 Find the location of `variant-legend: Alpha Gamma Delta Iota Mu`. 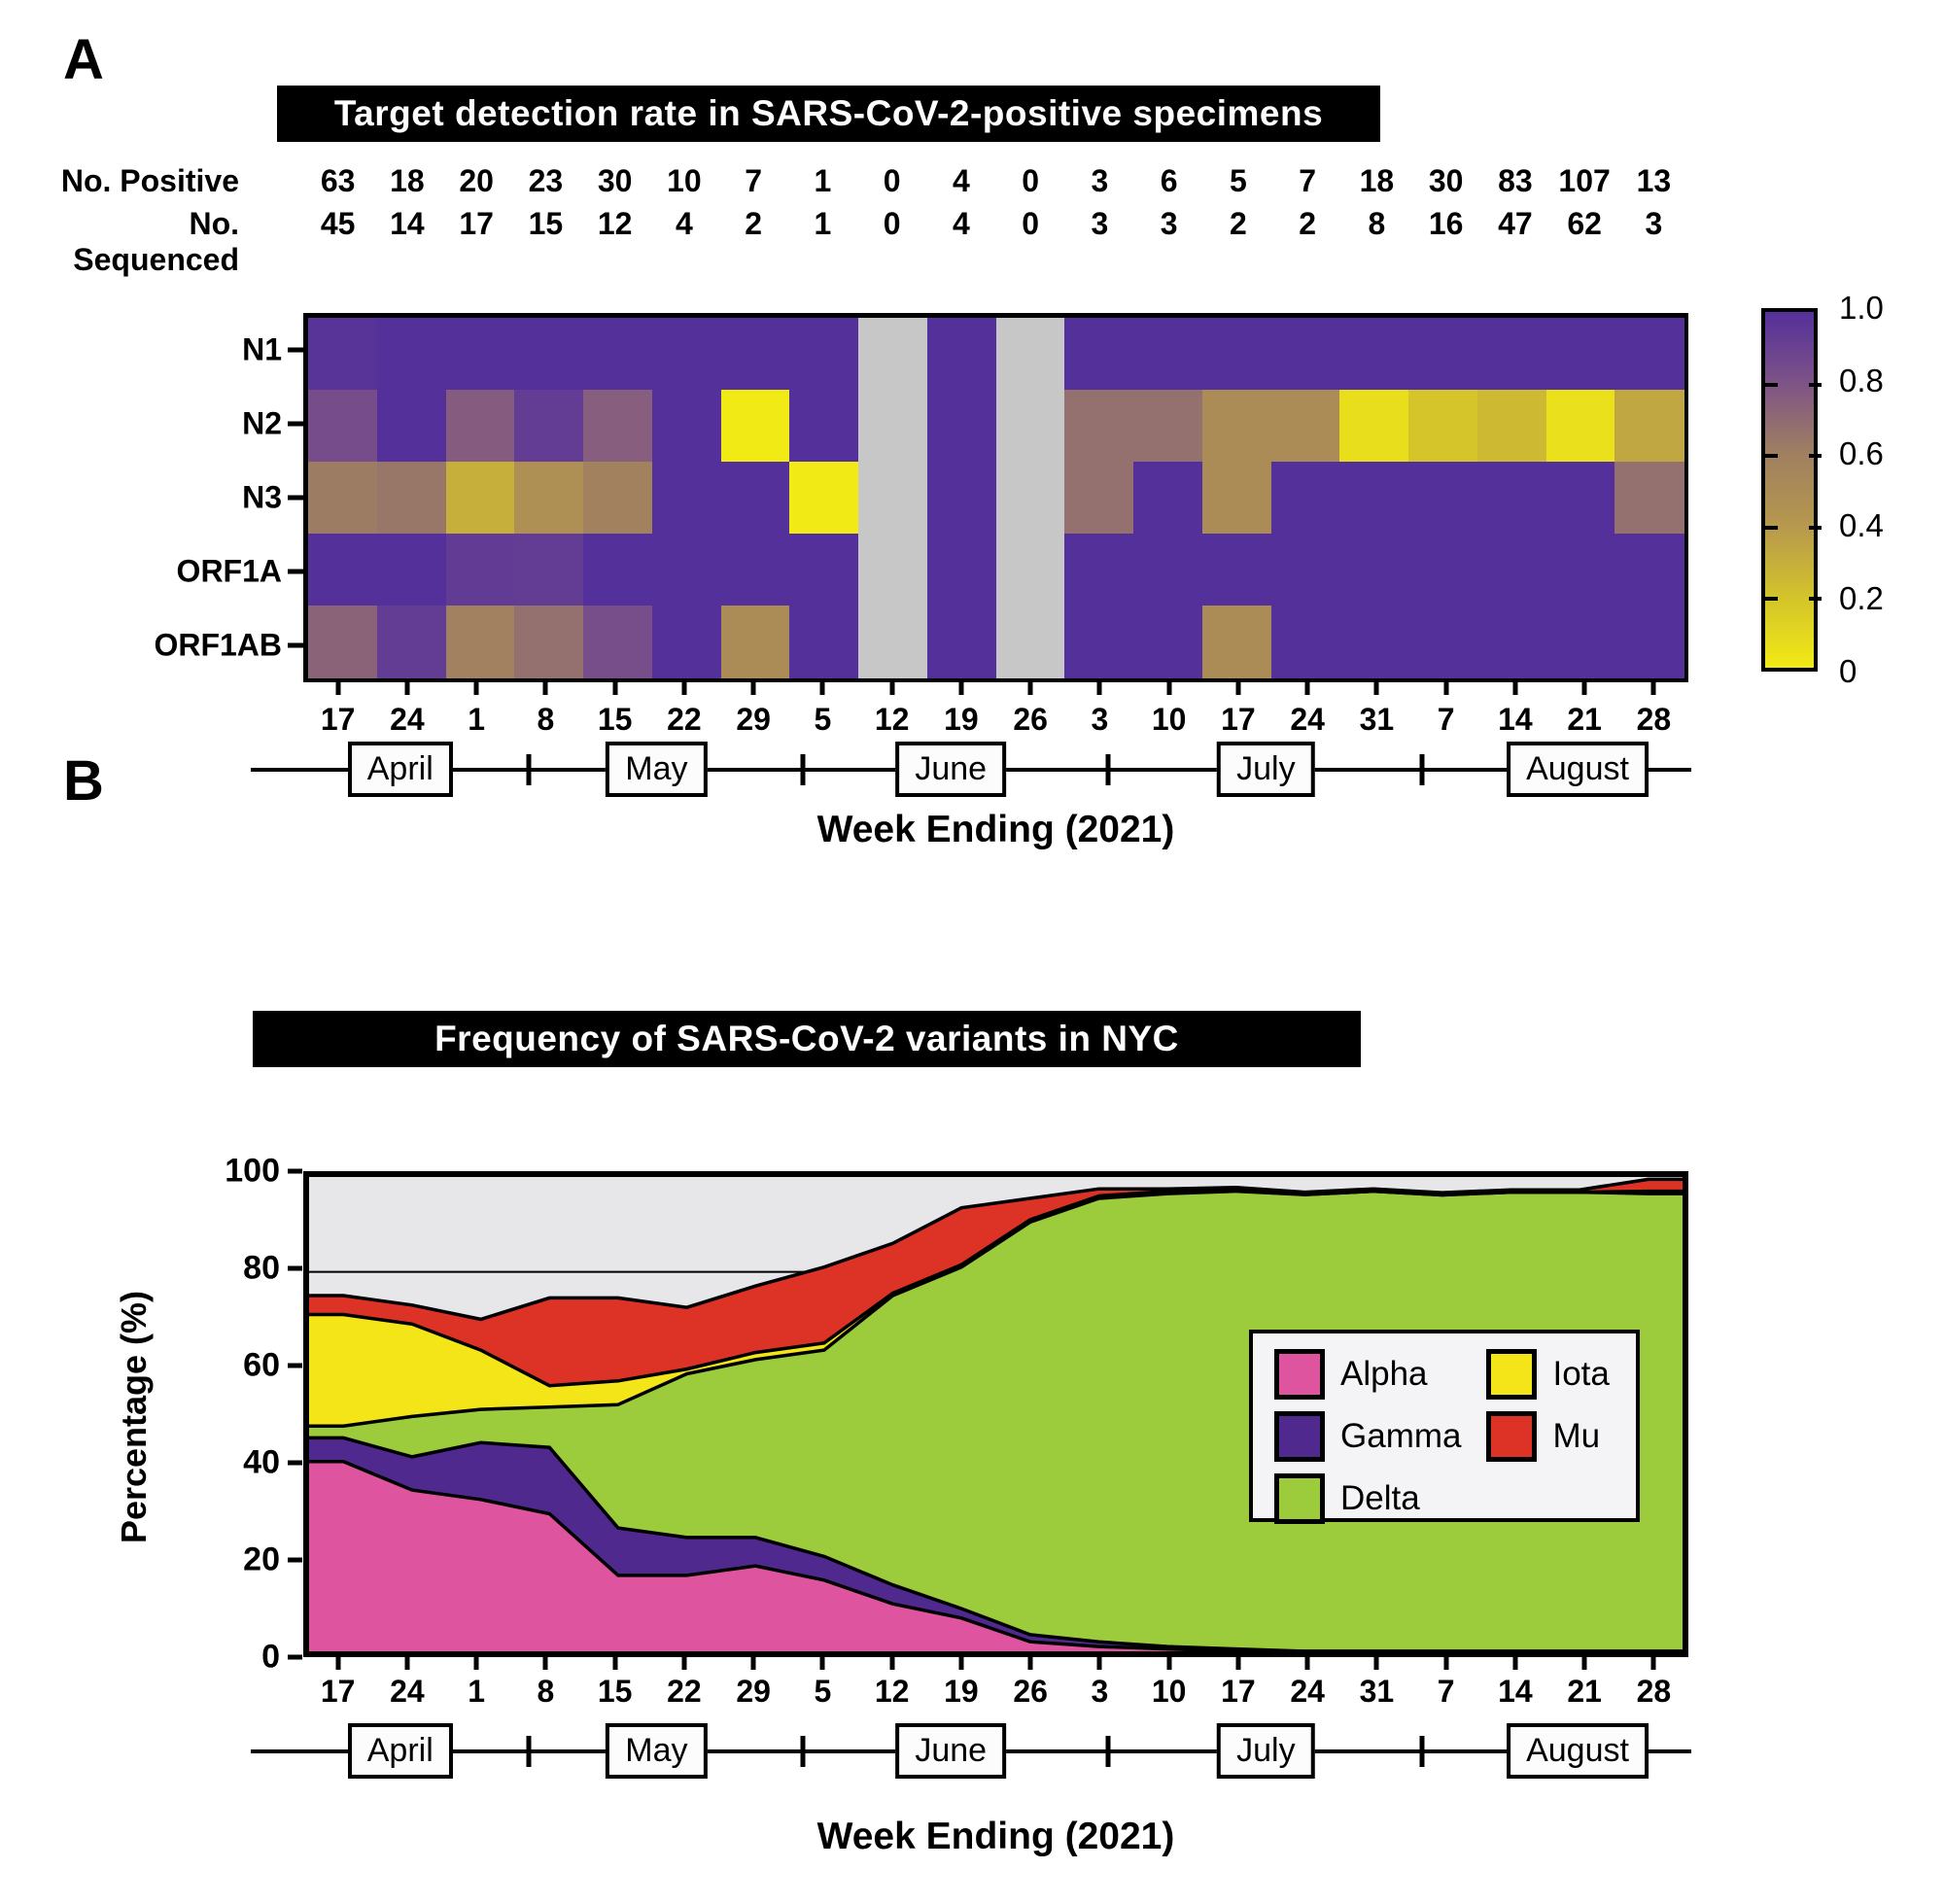

variant-legend: Alpha Gamma Delta Iota Mu is located at coordinates (1444, 1427).